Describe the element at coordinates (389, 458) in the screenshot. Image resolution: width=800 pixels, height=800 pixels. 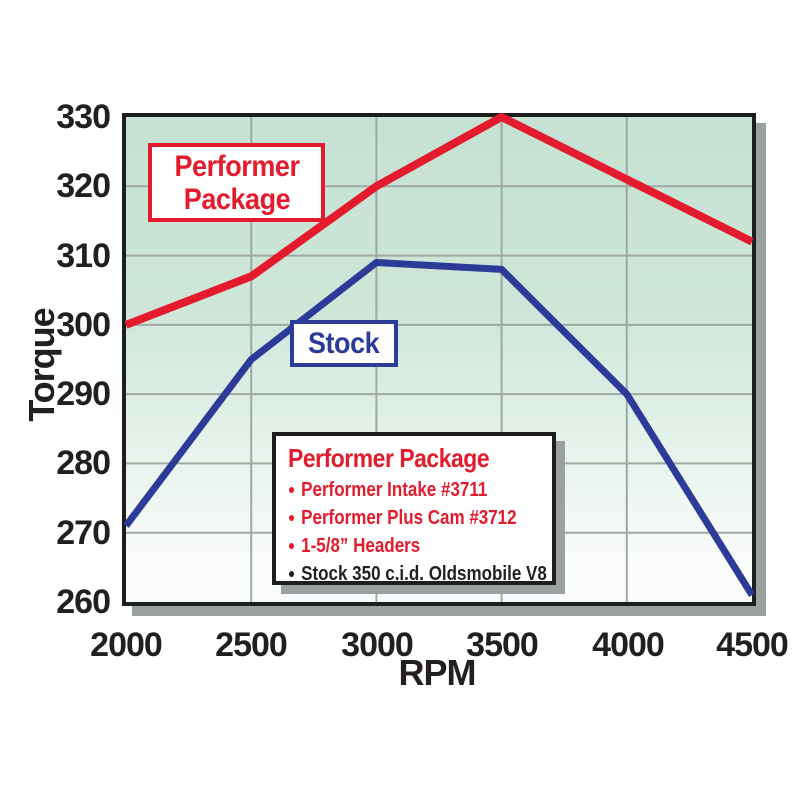
I see `legend-title: Performer Package` at that location.